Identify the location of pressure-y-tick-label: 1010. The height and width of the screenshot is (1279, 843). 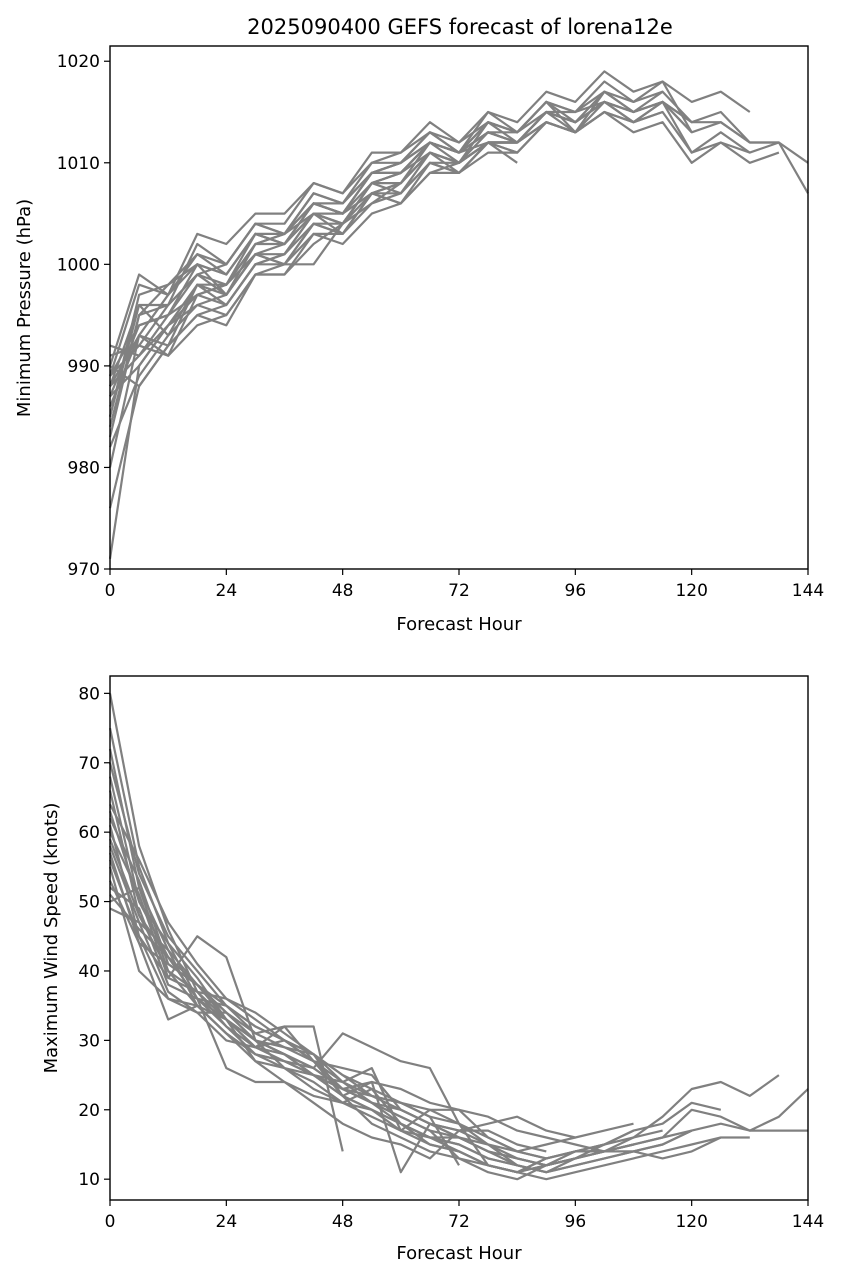
(78, 164).